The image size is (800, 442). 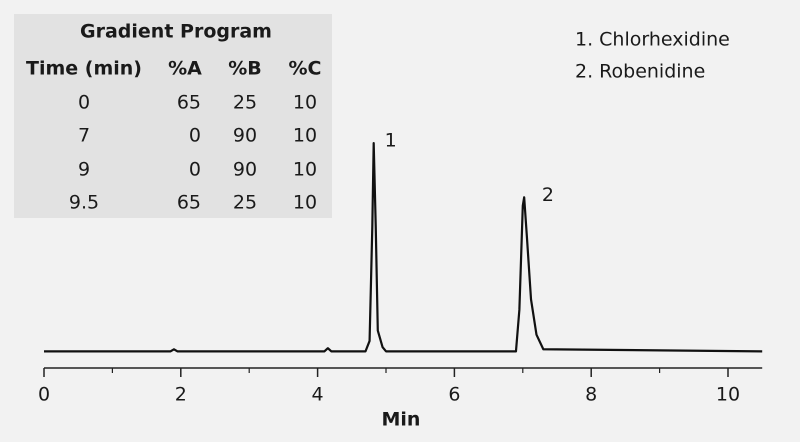 I want to click on x-axis-label: Min, so click(x=401, y=420).